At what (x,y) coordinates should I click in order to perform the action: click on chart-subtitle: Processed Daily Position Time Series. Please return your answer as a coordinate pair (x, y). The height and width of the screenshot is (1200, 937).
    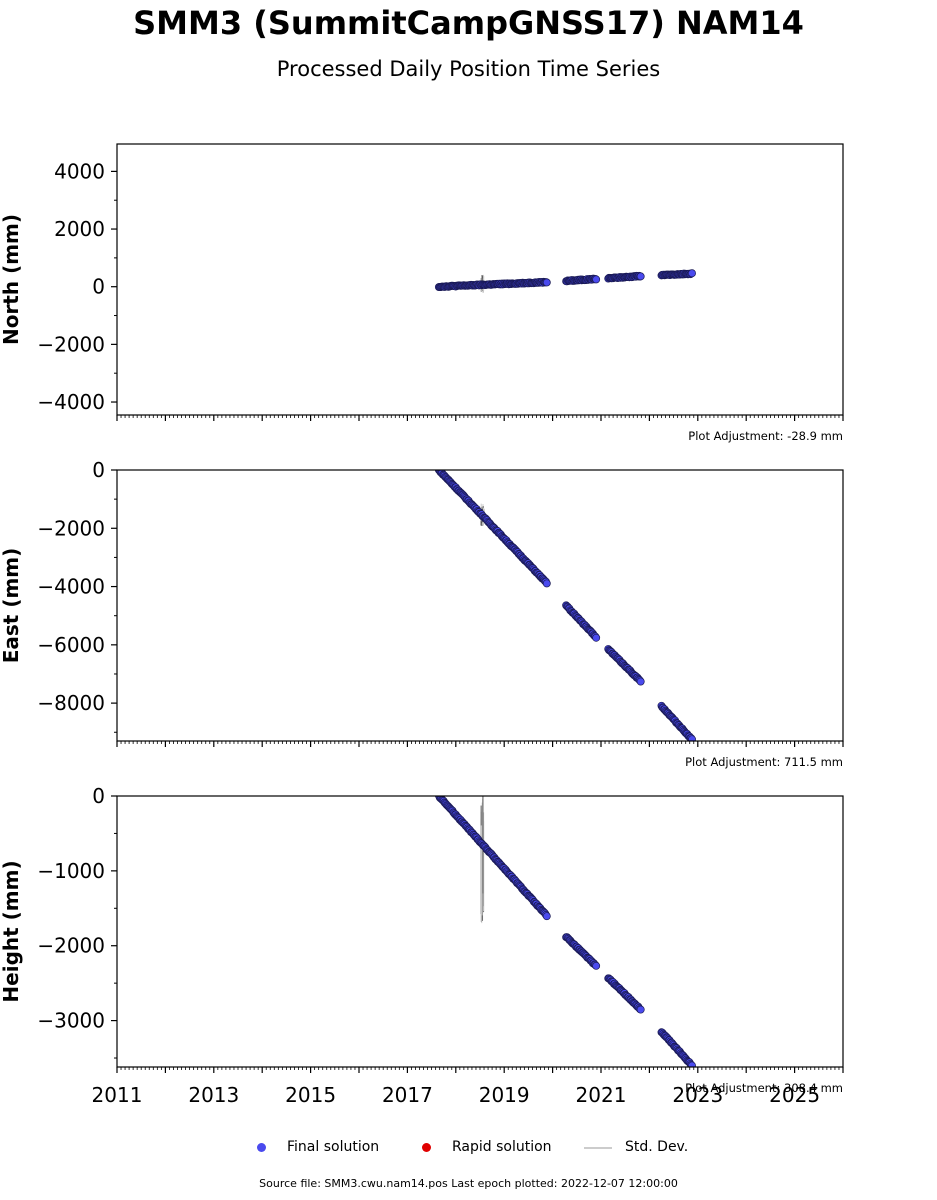
    Looking at the image, I should click on (468, 69).